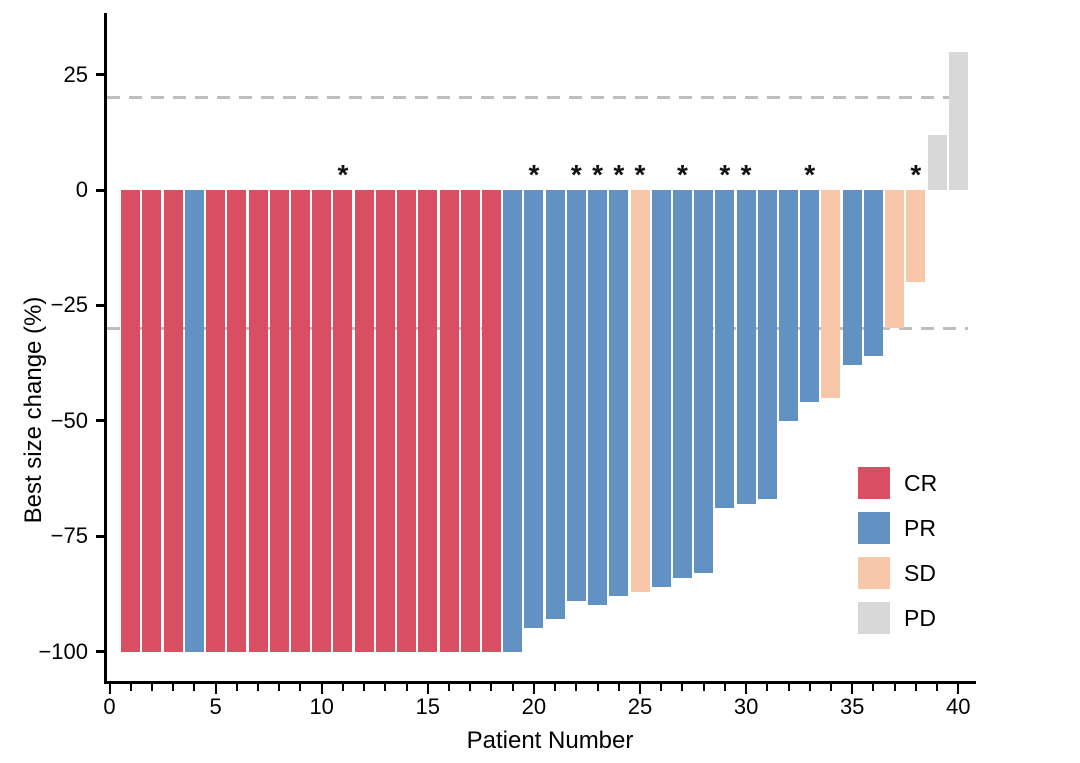 The width and height of the screenshot is (1080, 763). What do you see at coordinates (682, 174) in the screenshot?
I see `asterisk-annotation-patient-27: *` at bounding box center [682, 174].